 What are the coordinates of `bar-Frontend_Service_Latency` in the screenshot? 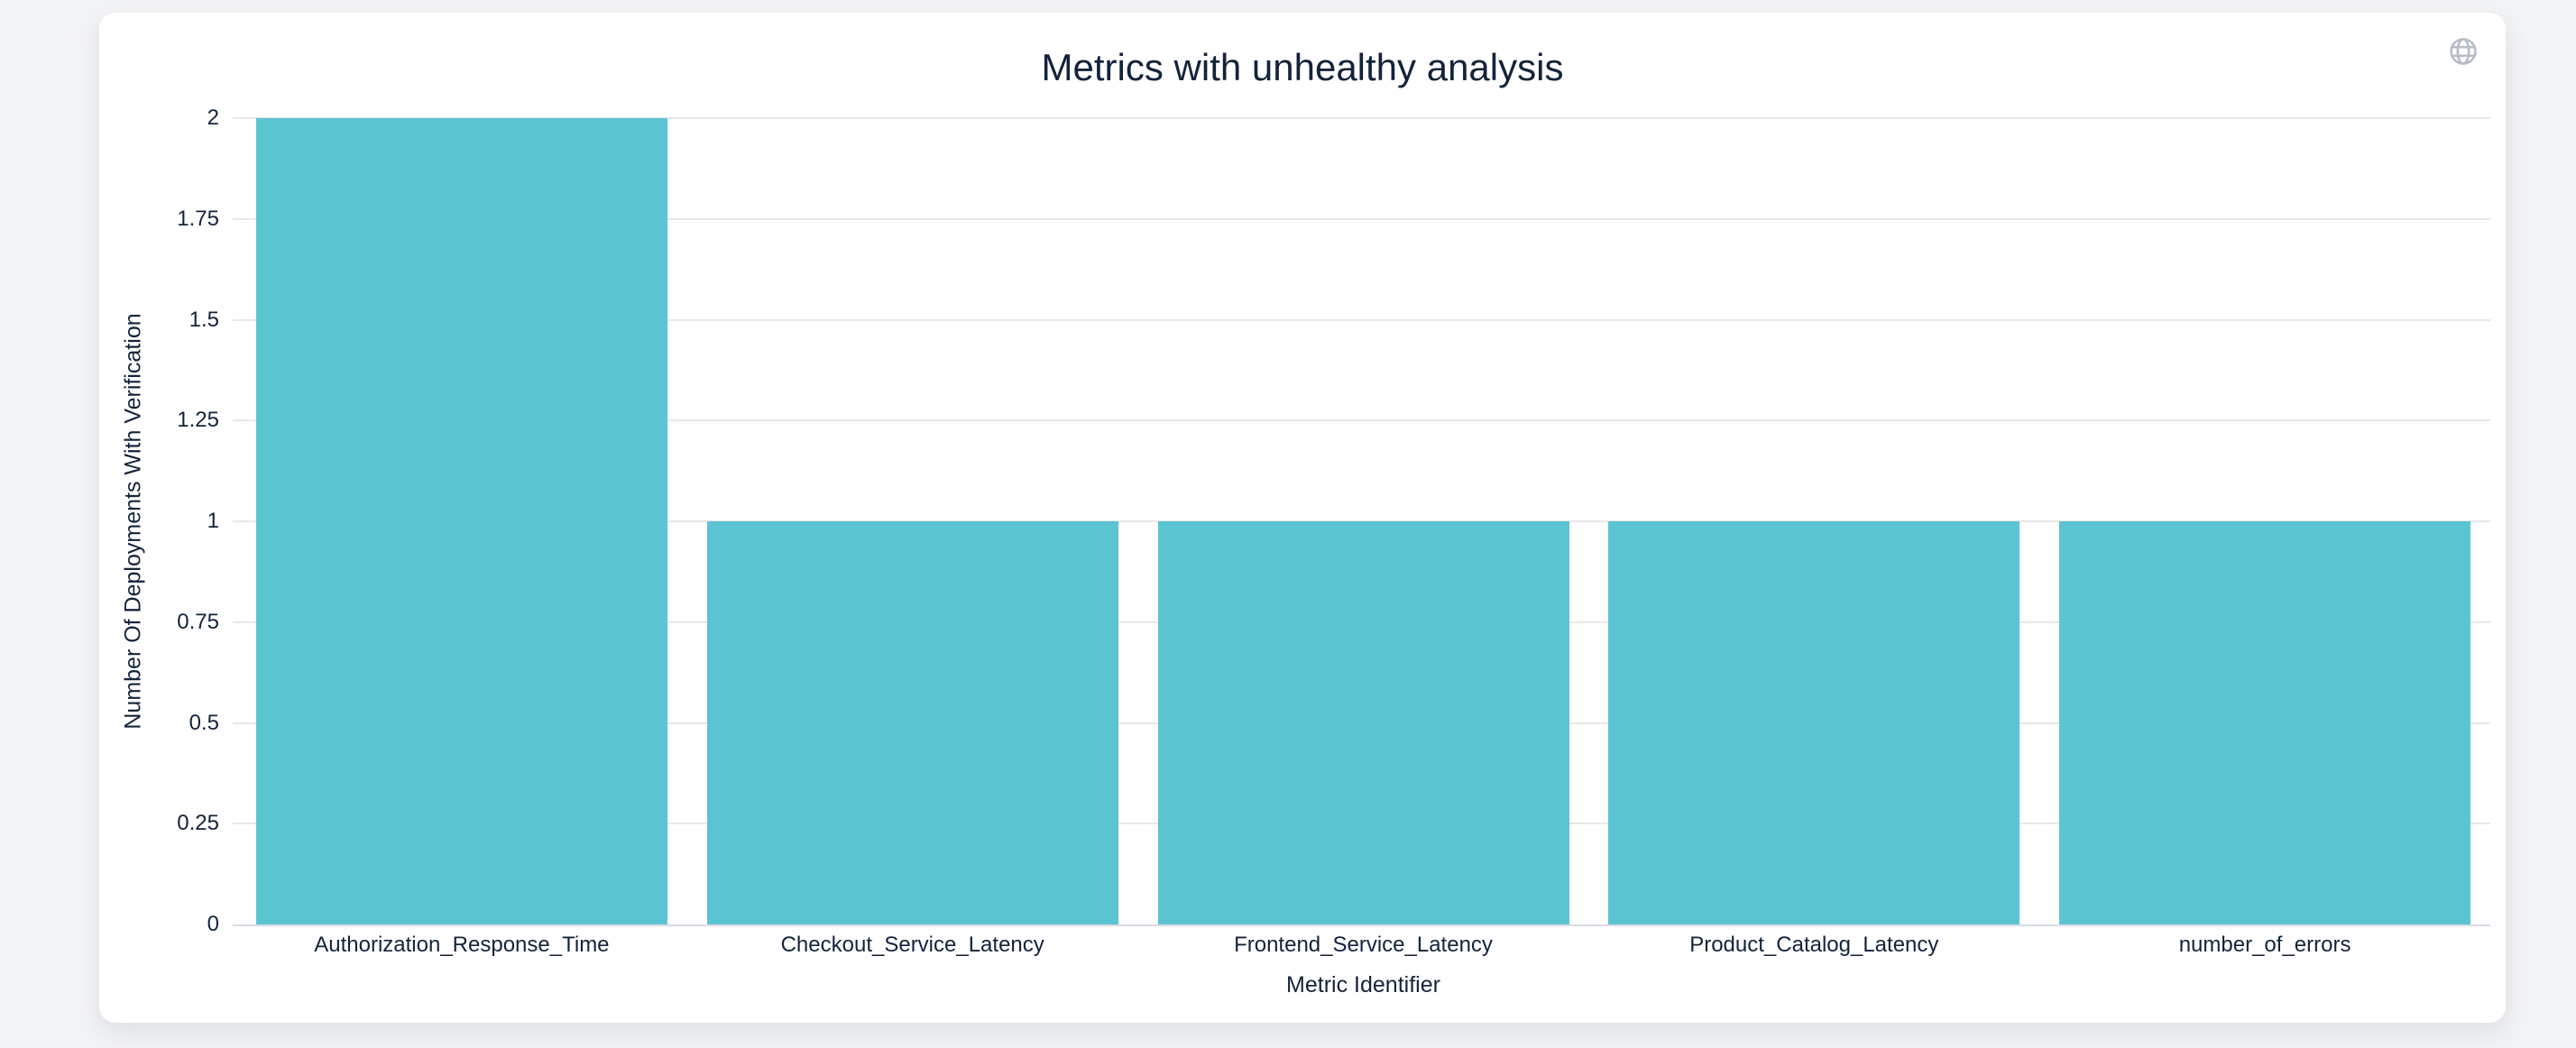 It's located at (1363, 722).